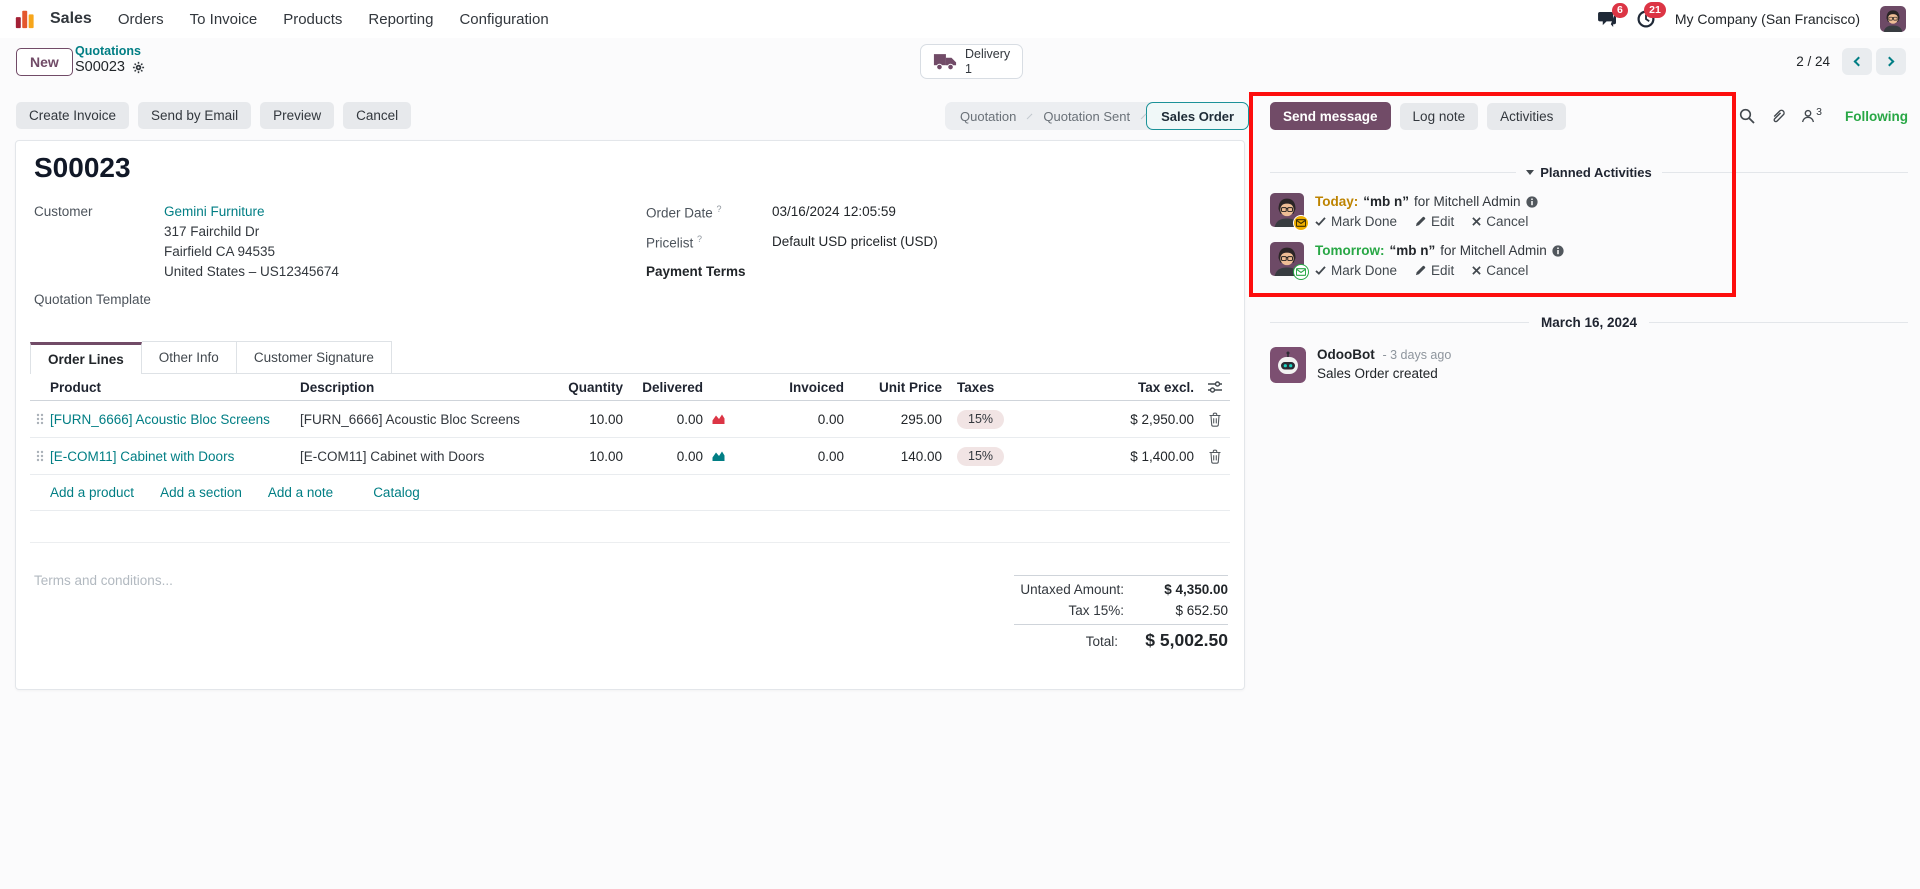  Describe the element at coordinates (212, 231) in the screenshot. I see `customer-address-line: 317 Fairchild Dr` at that location.